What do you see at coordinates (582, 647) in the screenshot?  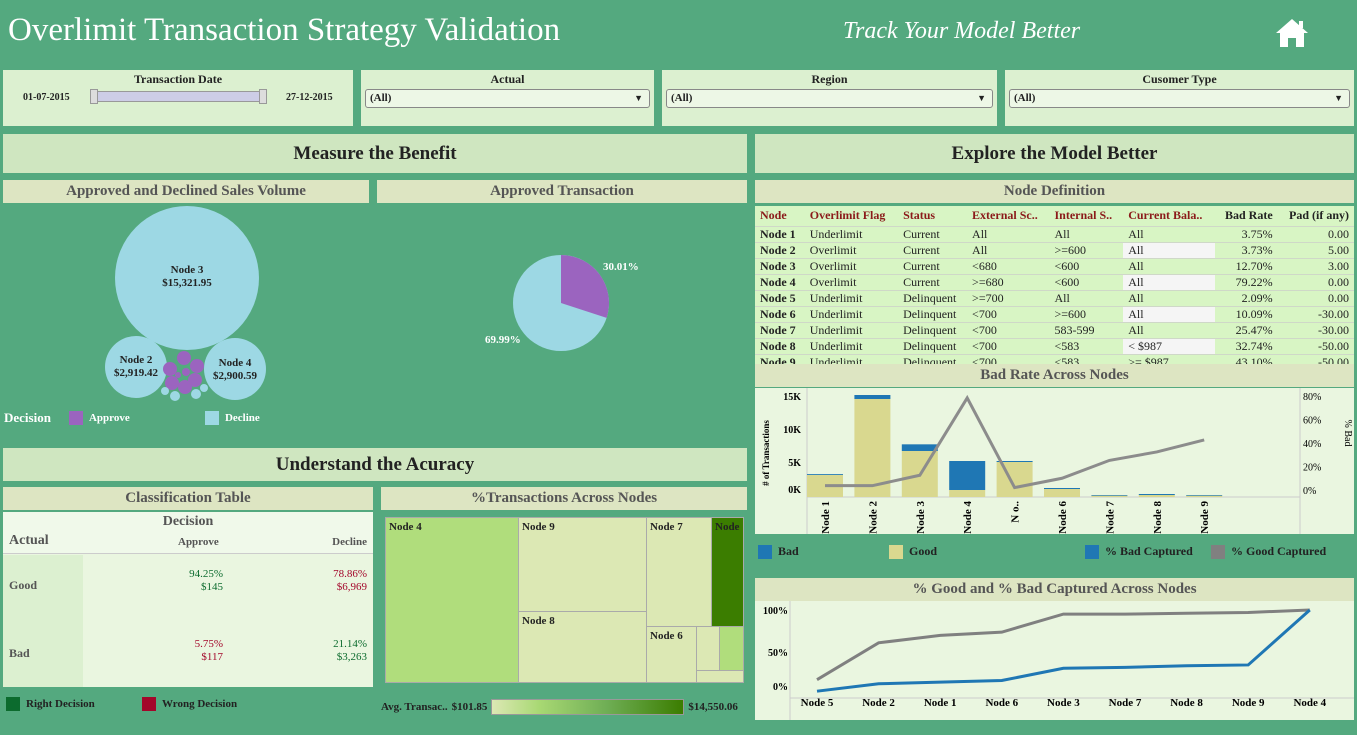 I see `treemap-node-8: Node 8` at bounding box center [582, 647].